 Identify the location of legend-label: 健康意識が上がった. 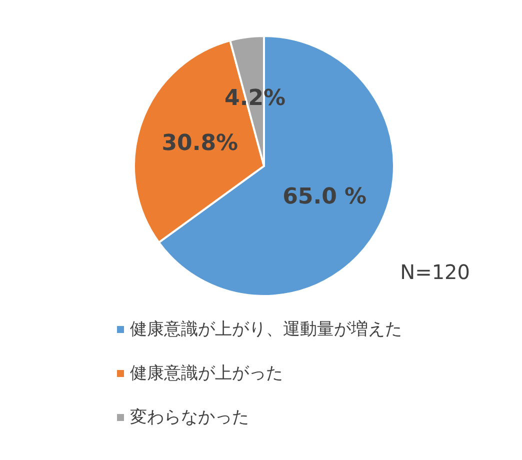
(206, 374).